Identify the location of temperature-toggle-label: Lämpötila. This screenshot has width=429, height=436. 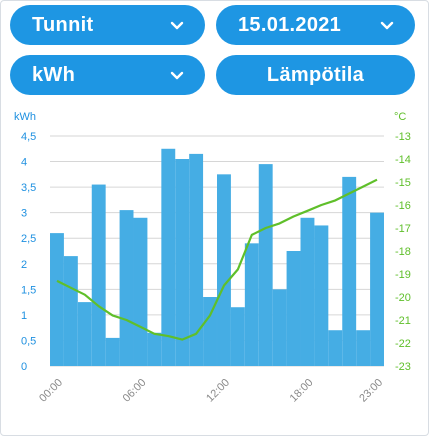
(315, 74).